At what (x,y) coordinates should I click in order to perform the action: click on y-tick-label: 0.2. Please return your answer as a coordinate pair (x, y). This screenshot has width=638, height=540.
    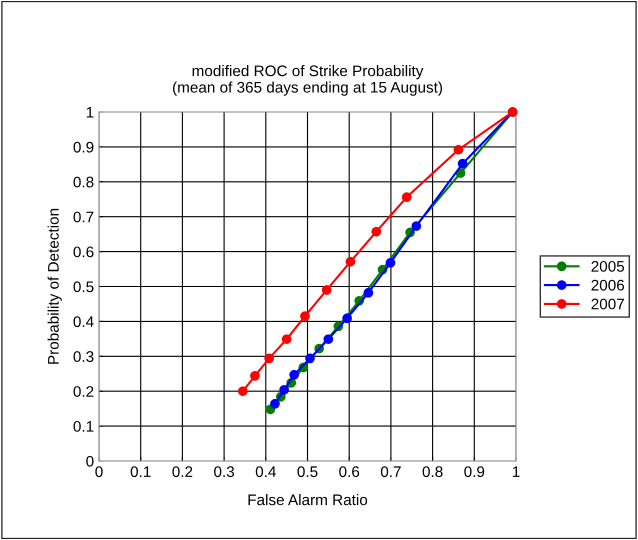
    Looking at the image, I should click on (84, 391).